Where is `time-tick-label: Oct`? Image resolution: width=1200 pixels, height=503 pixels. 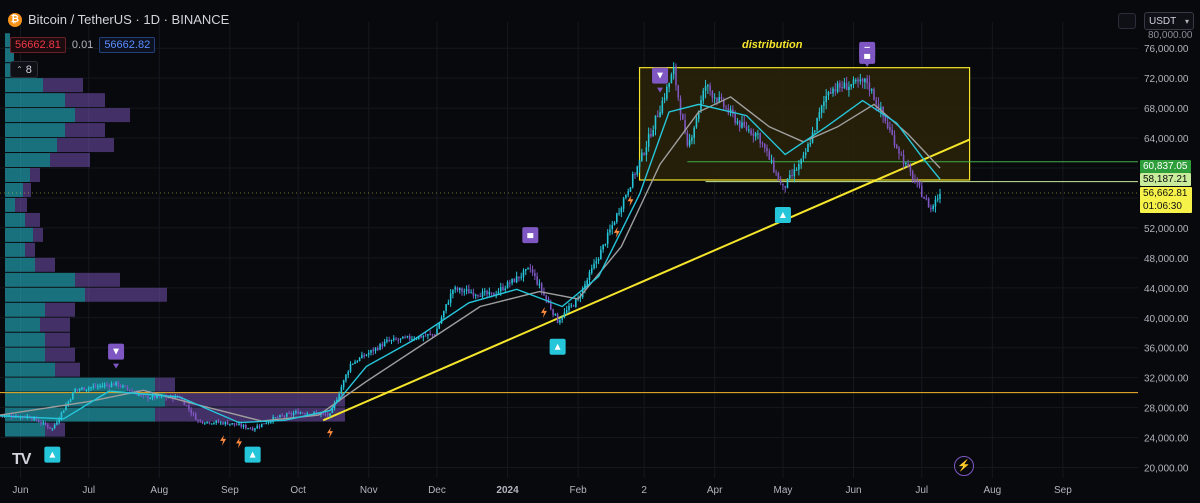
time-tick-label: Oct is located at coordinates (298, 490).